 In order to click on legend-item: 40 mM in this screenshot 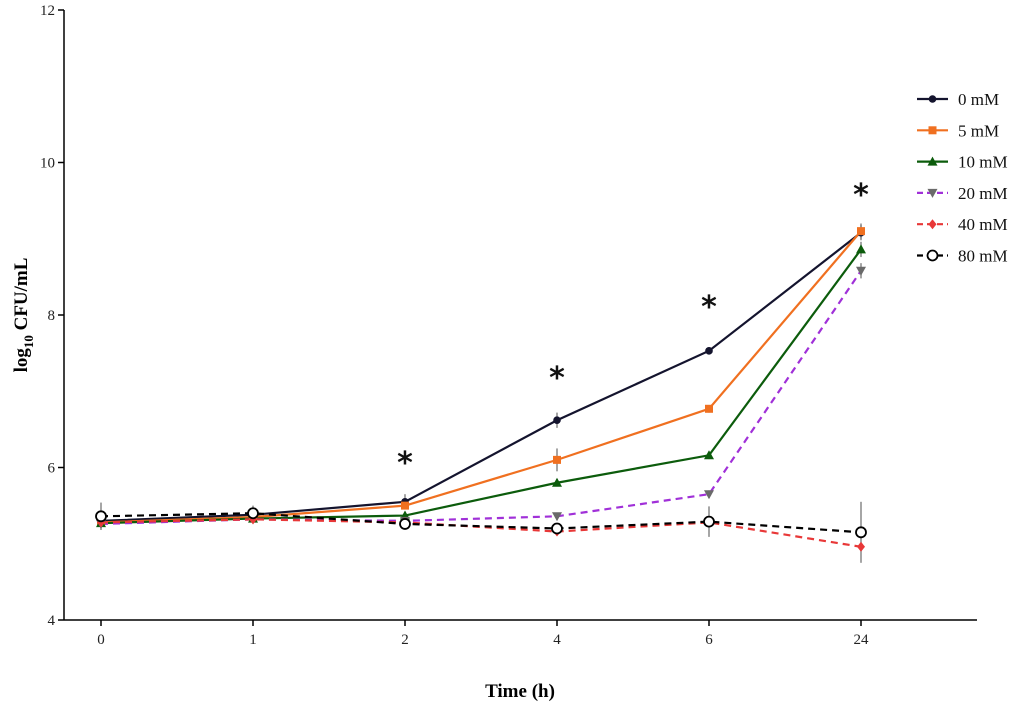, I will do `click(962, 224)`.